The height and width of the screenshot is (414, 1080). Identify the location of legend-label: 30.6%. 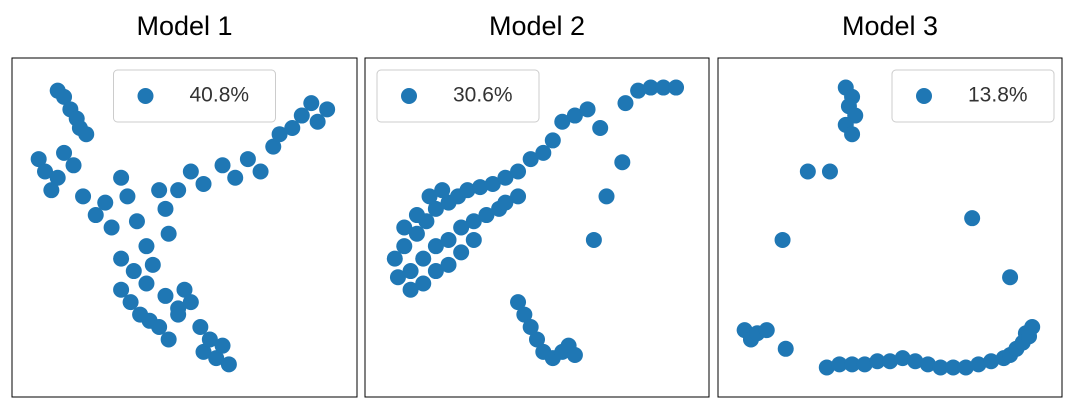
(483, 95).